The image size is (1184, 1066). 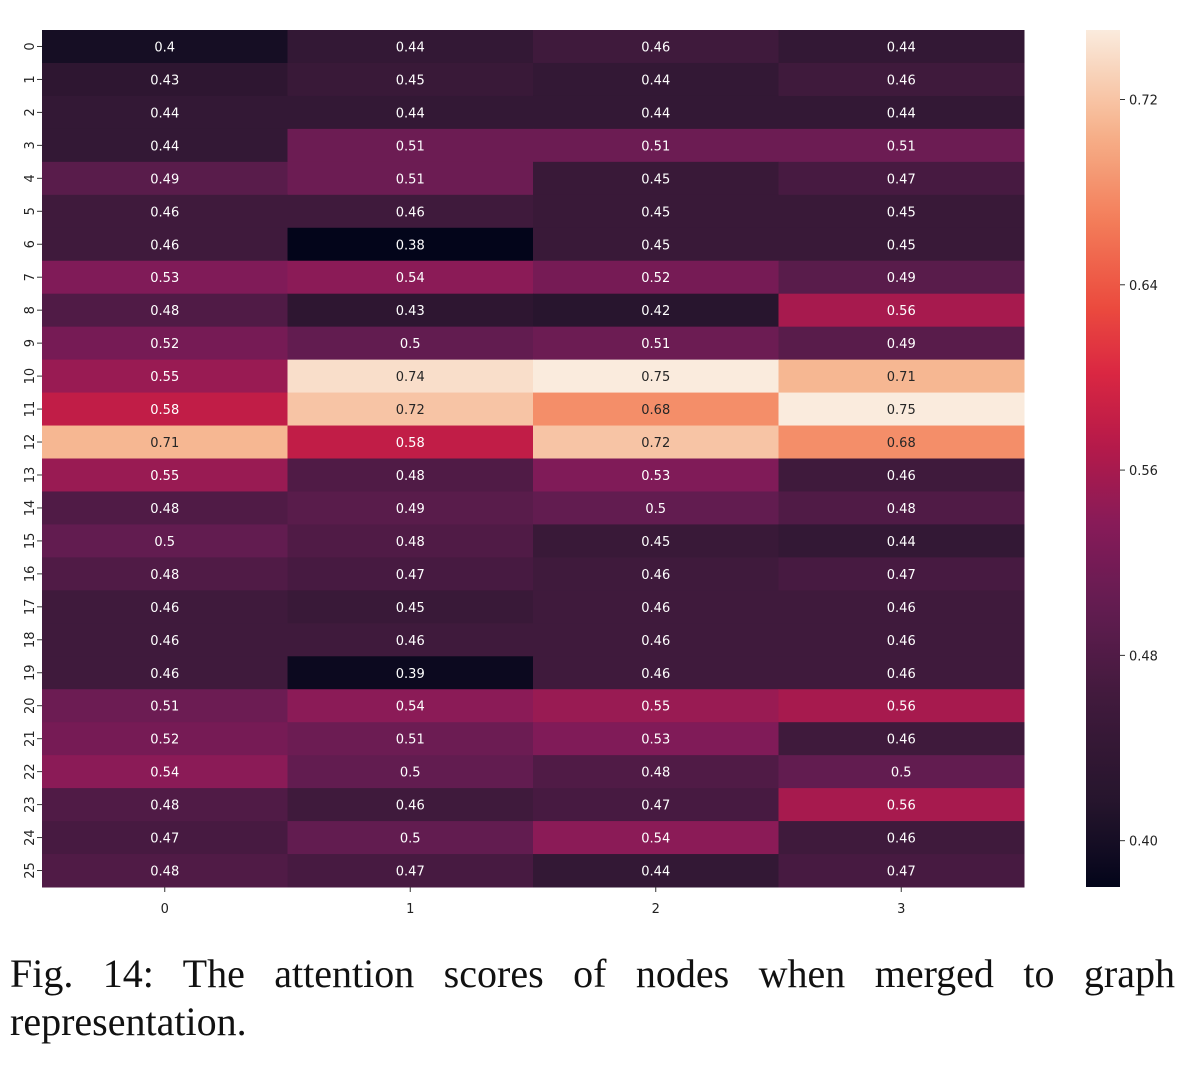 I want to click on cell-value-r13-c2: 0.53, so click(x=655, y=476).